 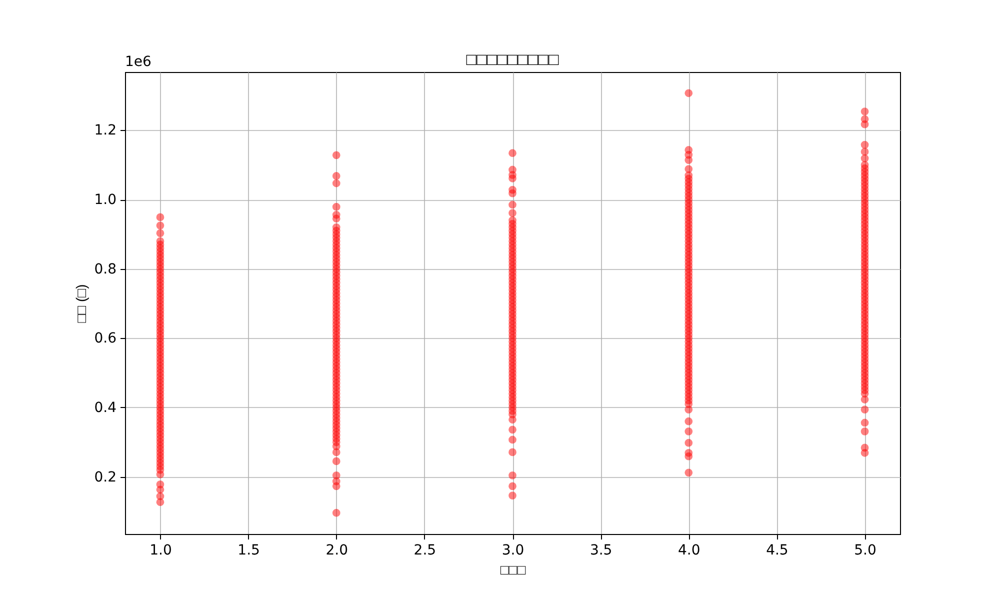 What do you see at coordinates (249, 550) in the screenshot?
I see `x-tick-label: 1.5` at bounding box center [249, 550].